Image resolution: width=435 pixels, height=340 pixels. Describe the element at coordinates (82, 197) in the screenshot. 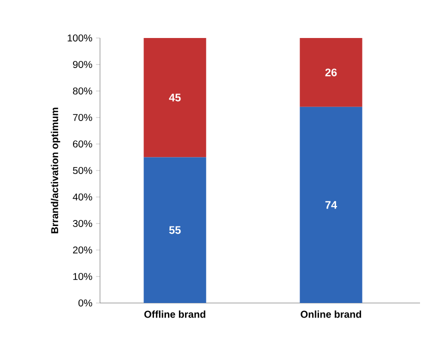

I see `y-tick-label: 40%` at that location.